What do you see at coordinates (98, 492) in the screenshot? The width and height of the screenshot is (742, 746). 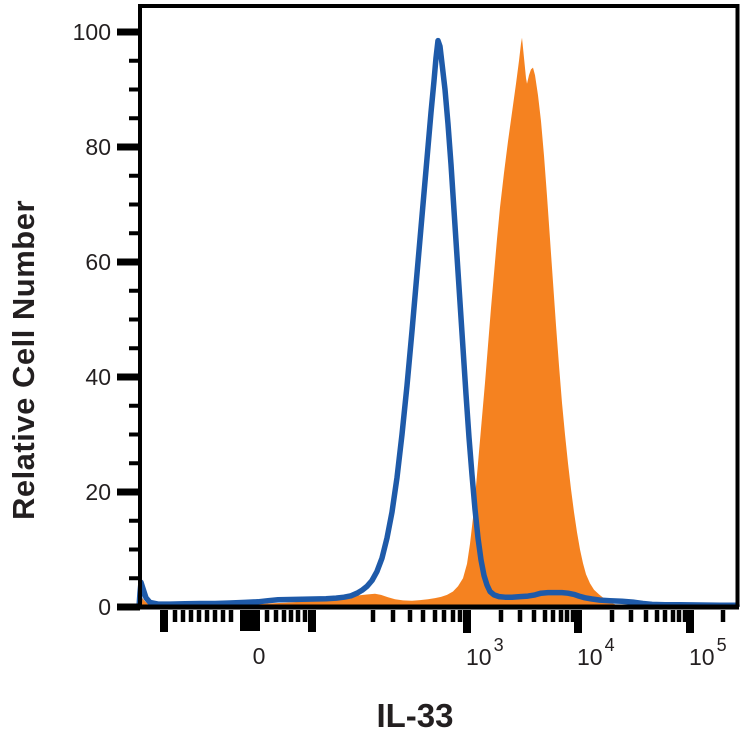 I see `y-tick-label: 20` at bounding box center [98, 492].